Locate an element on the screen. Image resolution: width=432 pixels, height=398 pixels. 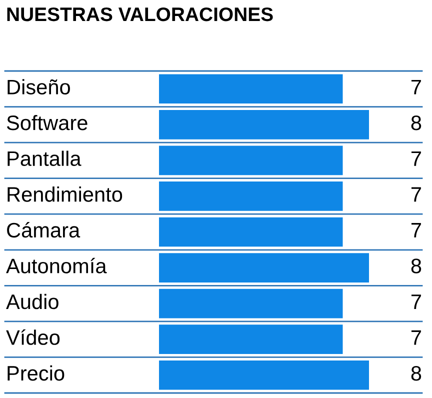
y-tick-label: Precio is located at coordinates (36, 373).